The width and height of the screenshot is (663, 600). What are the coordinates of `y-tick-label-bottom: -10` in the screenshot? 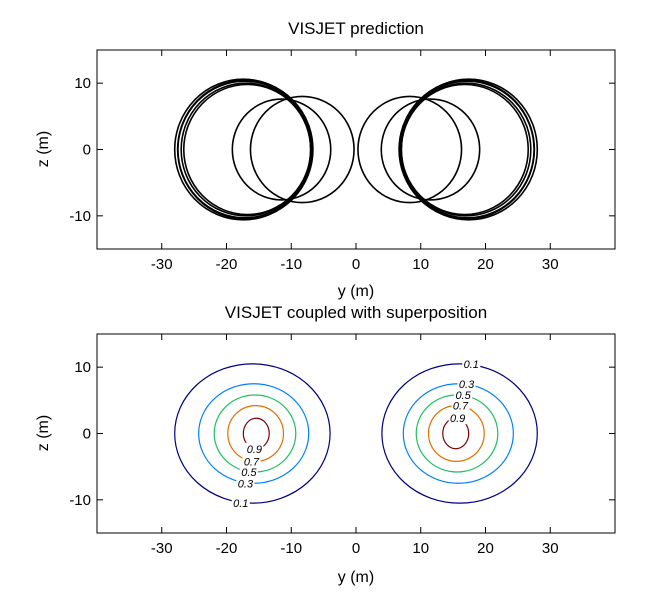 It's located at (80, 500).